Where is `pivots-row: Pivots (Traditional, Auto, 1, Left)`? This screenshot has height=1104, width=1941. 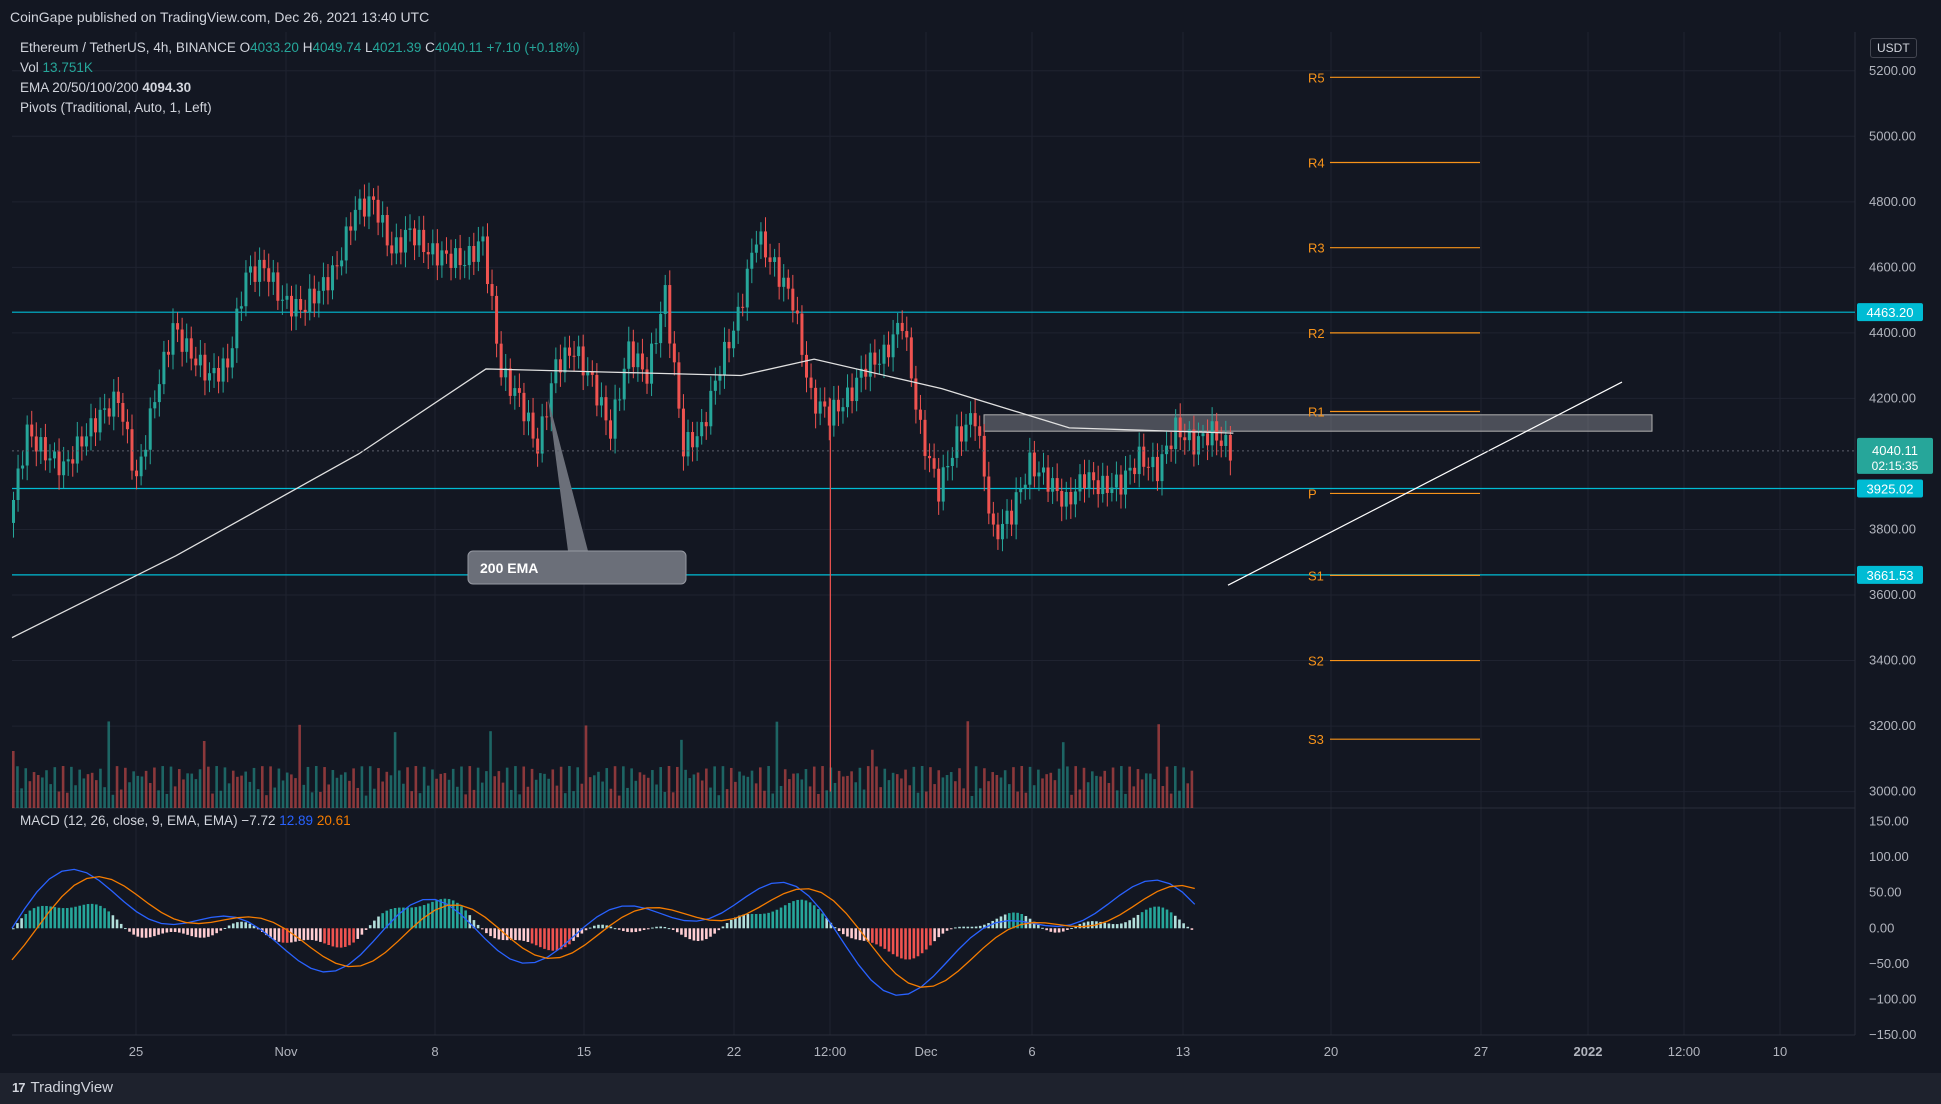
pivots-row: Pivots (Traditional, Auto, 1, Left) is located at coordinates (300, 108).